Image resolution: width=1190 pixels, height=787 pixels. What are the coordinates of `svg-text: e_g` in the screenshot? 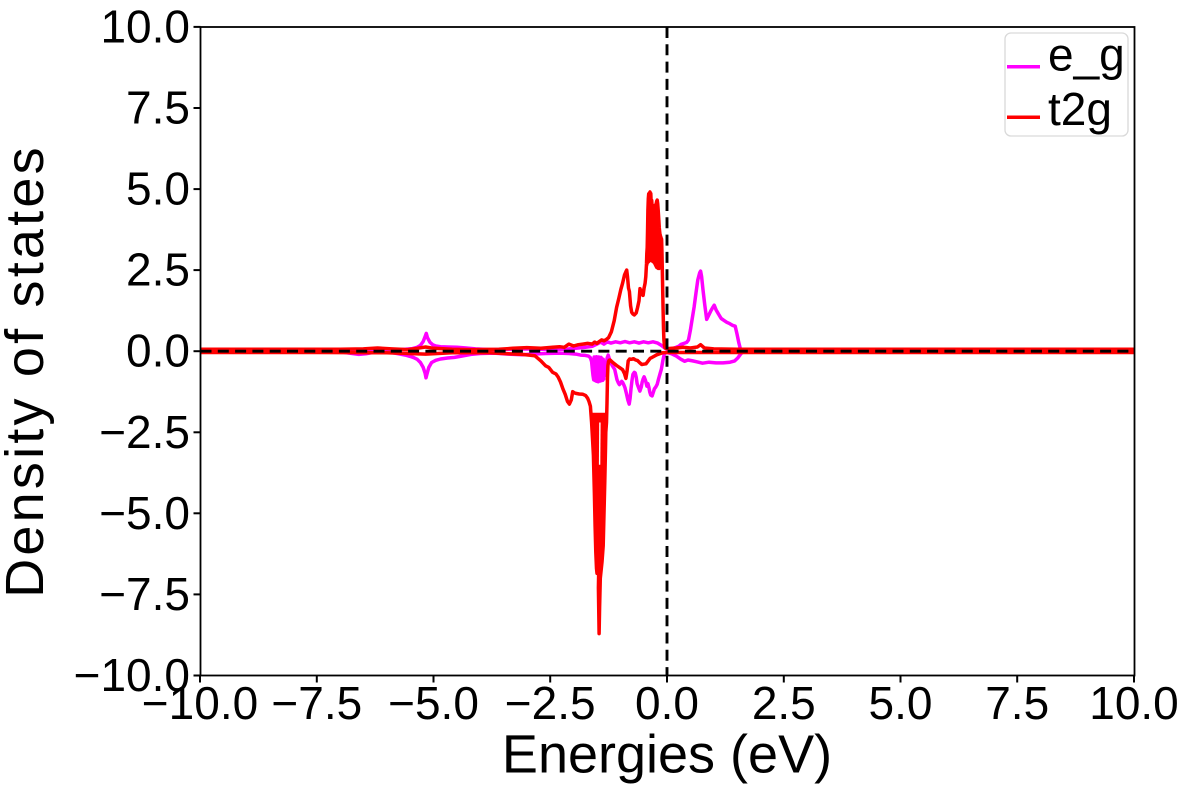 It's located at (1086, 55).